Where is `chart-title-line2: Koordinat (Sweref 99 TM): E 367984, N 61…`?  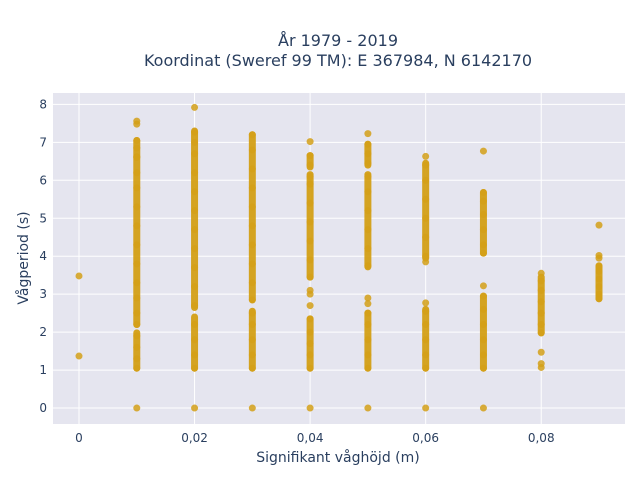
chart-title-line2: Koordinat (Sweref 99 TM): E 367984, N 61… is located at coordinates (338, 60).